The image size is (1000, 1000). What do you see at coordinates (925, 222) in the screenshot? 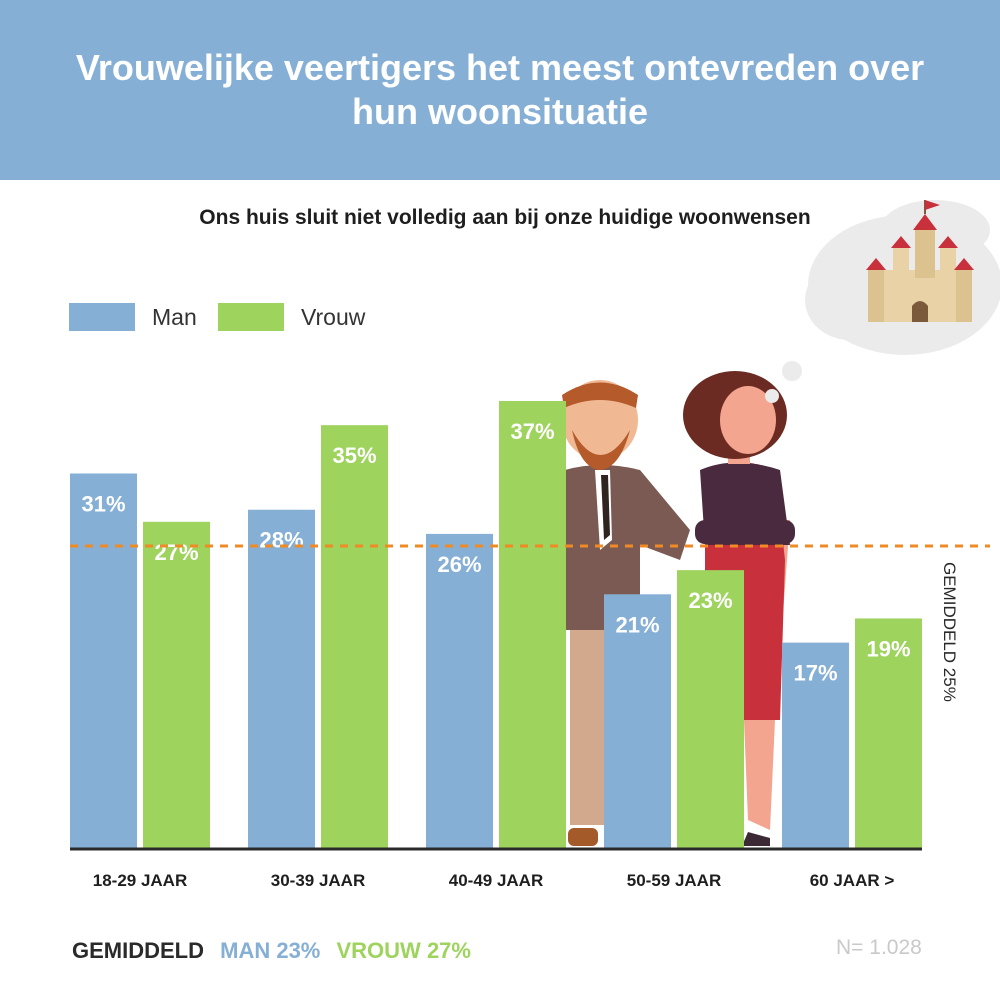
I see `castle-roof-center` at bounding box center [925, 222].